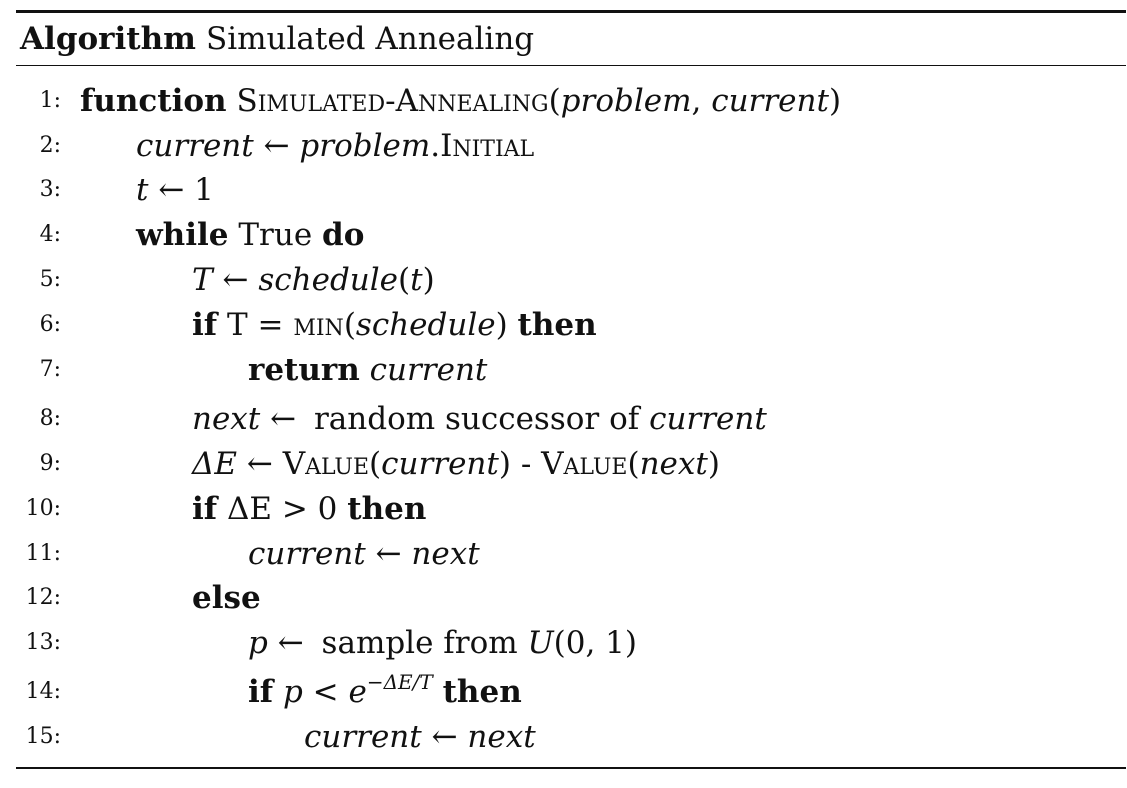  I want to click on line-code: return current, so click(367, 370).